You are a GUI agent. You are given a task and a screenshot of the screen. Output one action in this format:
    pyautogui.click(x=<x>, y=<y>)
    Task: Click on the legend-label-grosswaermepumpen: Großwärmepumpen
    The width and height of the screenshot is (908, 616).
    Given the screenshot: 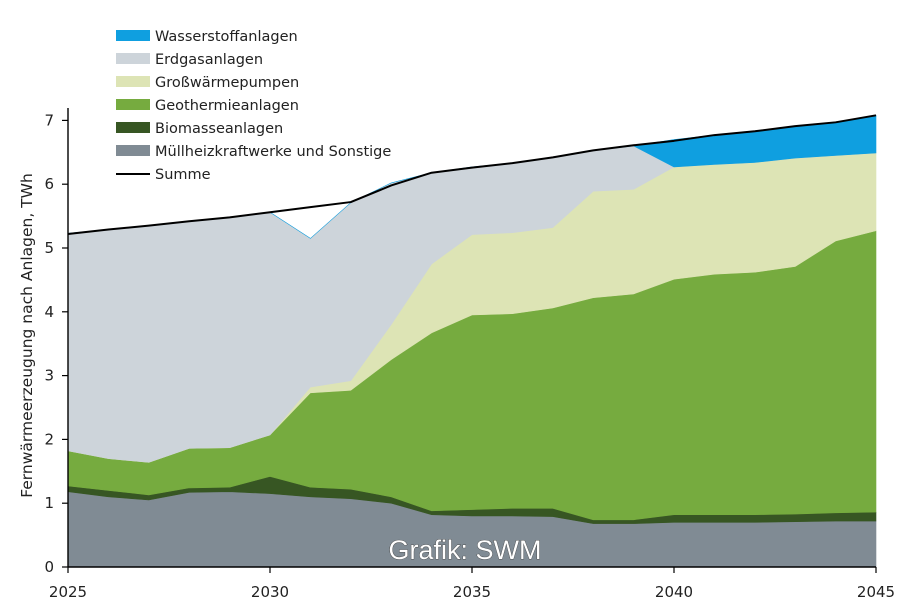 What is the action you would take?
    pyautogui.click(x=227, y=83)
    